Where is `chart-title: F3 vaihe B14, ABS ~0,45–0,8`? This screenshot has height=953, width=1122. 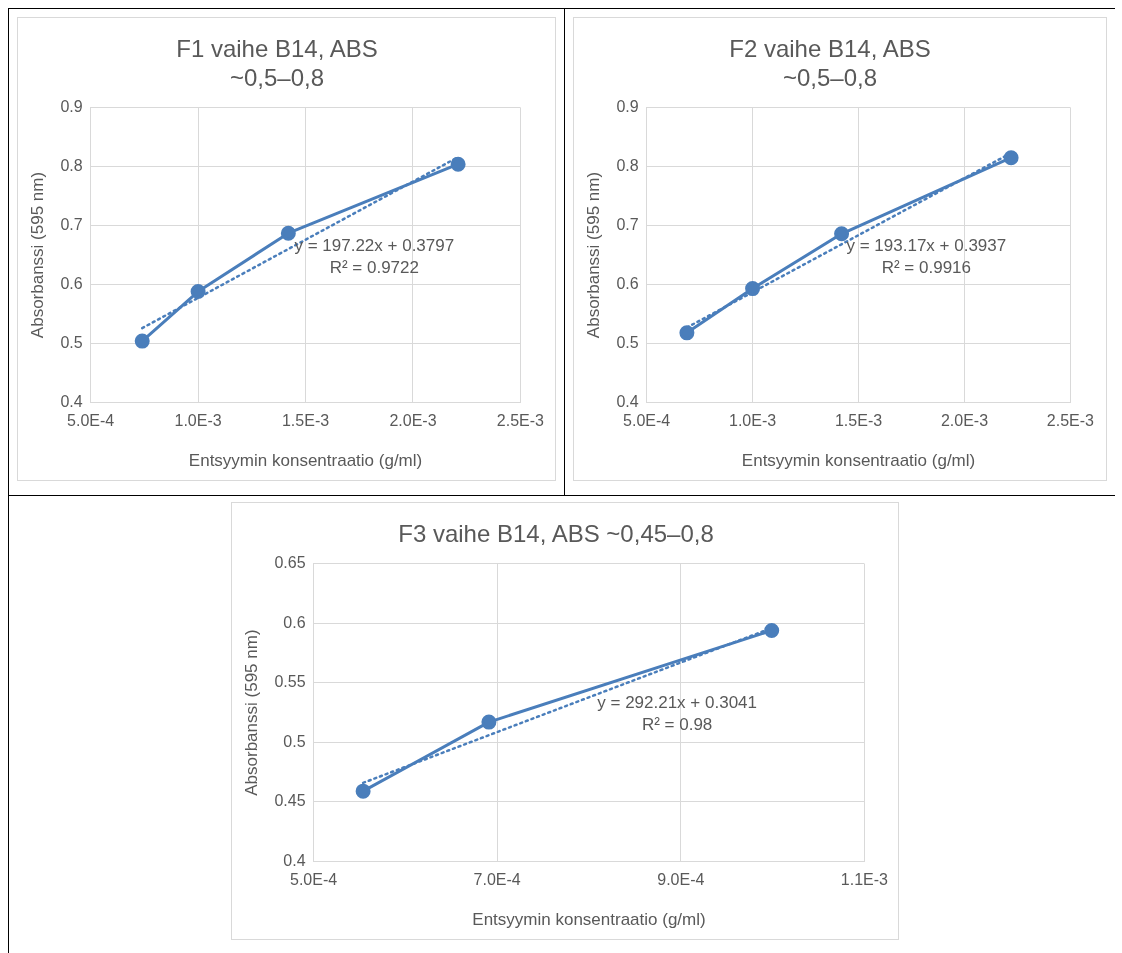
chart-title: F3 vaihe B14, ABS ~0,45–0,8 is located at coordinates (556, 534).